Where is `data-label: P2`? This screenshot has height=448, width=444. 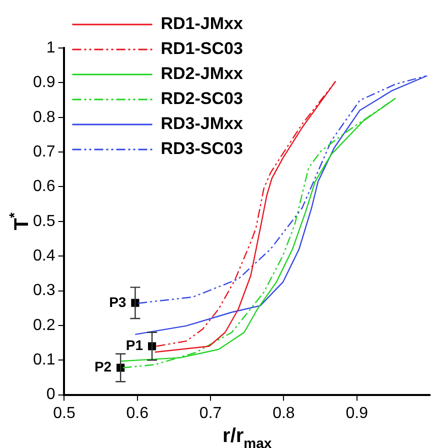 data-label: P2 is located at coordinates (103, 366).